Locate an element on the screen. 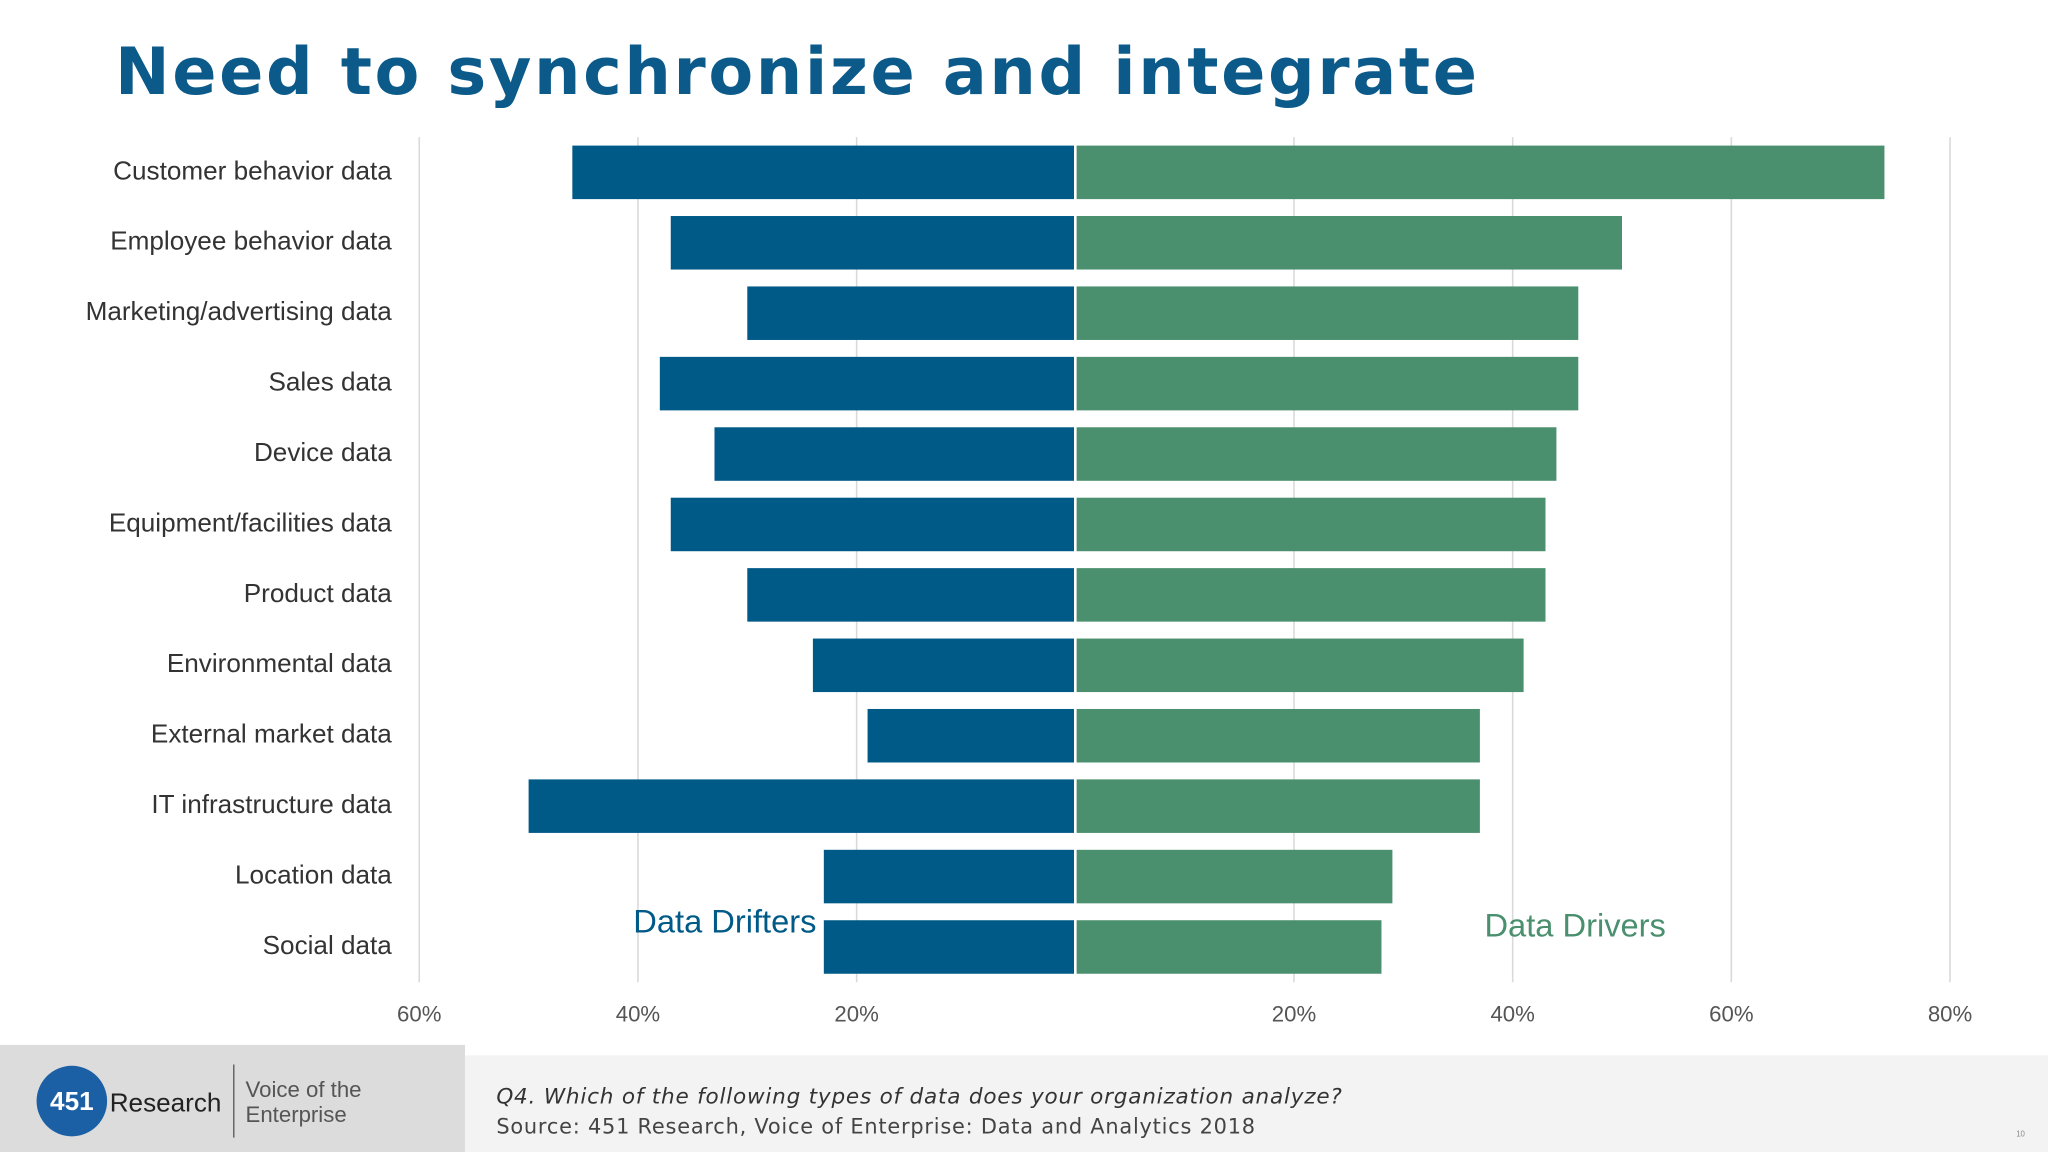 The width and height of the screenshot is (2048, 1152). slide-title: Need to synchronize and integrate is located at coordinates (797, 72).